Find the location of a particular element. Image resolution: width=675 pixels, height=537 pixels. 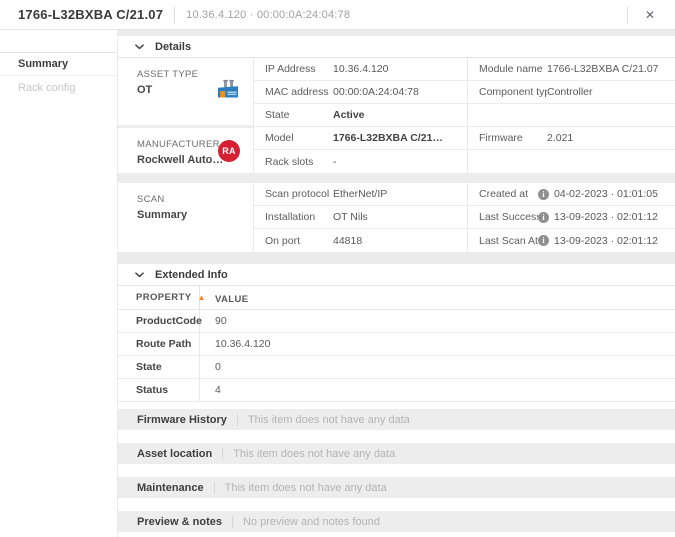

card-value: Summary is located at coordinates (162, 215).